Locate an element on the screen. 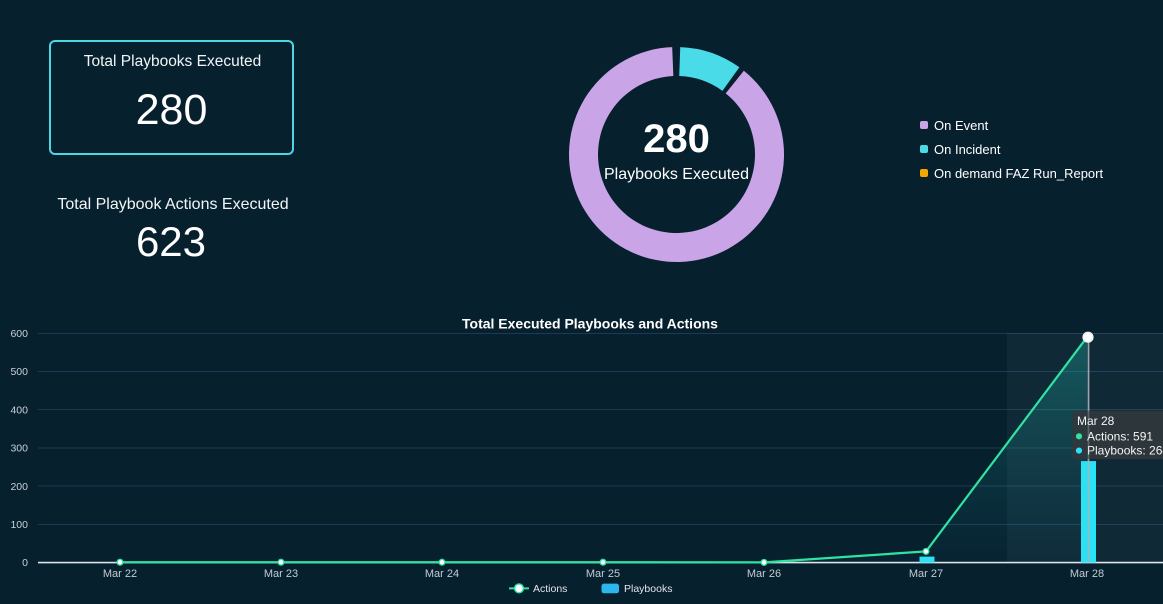 This screenshot has height=604, width=1163. svg-text: Mar 25 is located at coordinates (603, 574).